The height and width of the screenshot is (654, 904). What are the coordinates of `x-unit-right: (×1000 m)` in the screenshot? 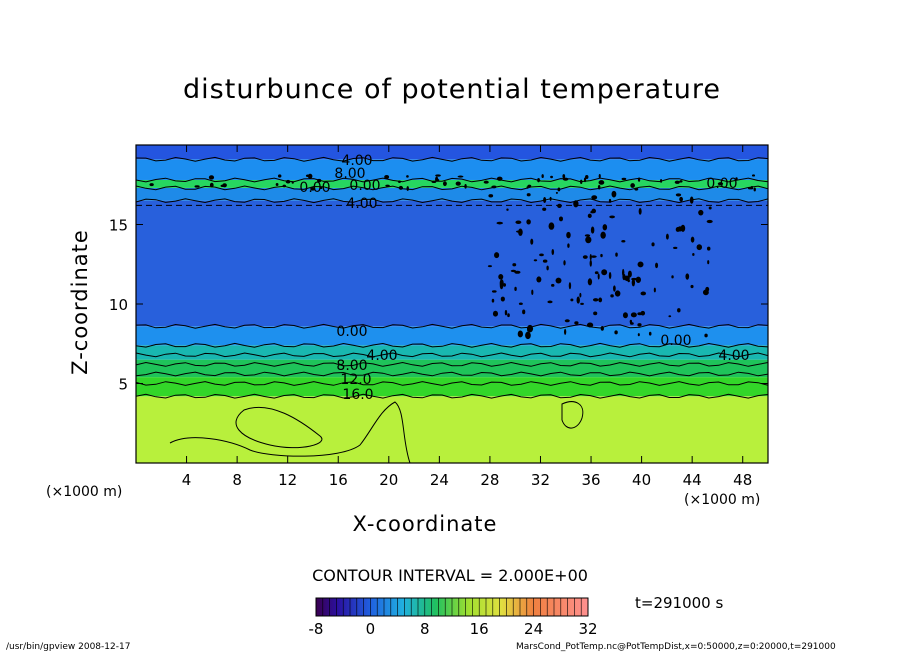 It's located at (722, 500).